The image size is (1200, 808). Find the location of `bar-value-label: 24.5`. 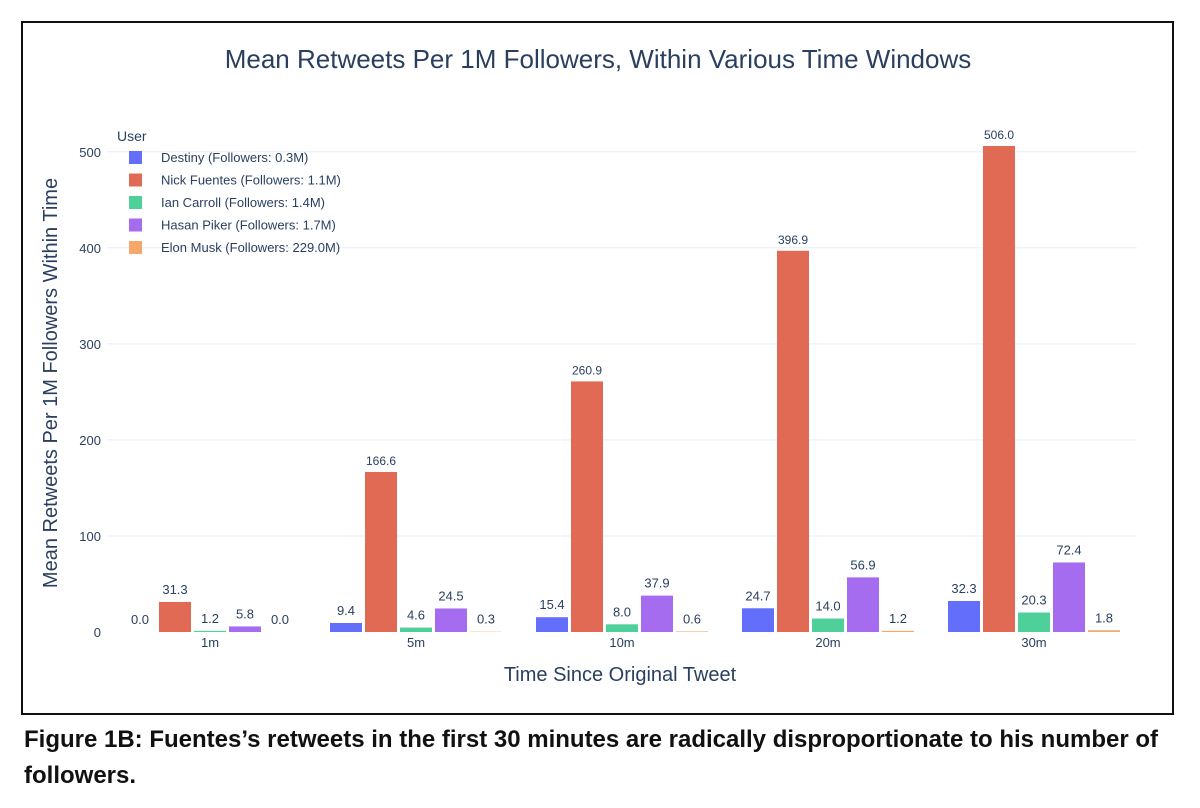

bar-value-label: 24.5 is located at coordinates (450, 595).